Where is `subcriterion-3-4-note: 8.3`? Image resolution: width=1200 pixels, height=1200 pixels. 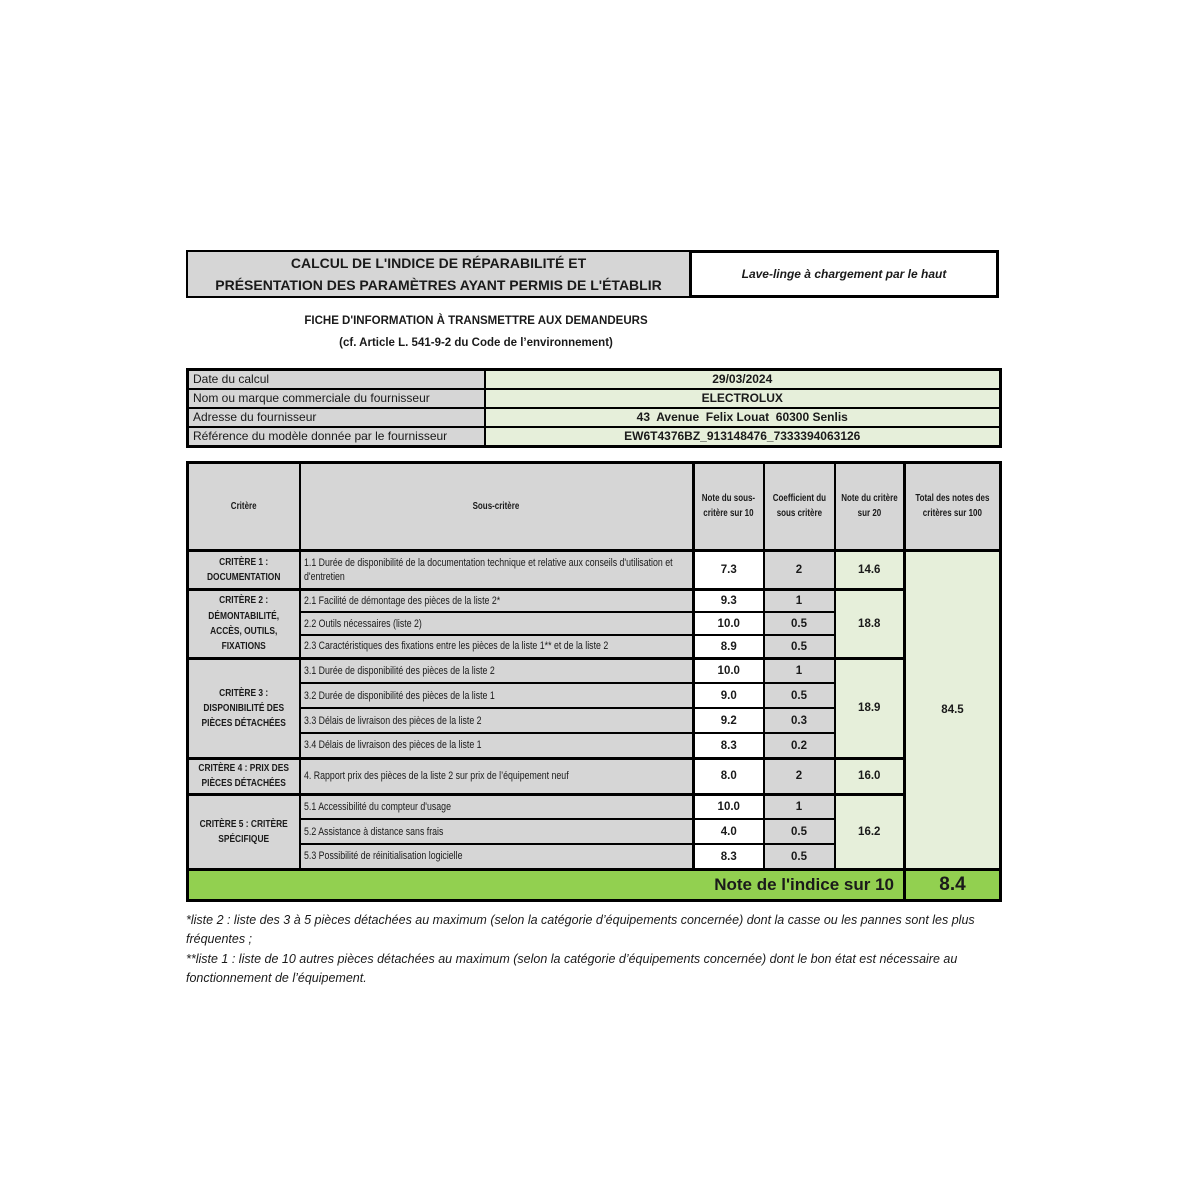 subcriterion-3-4-note: 8.3 is located at coordinates (728, 746).